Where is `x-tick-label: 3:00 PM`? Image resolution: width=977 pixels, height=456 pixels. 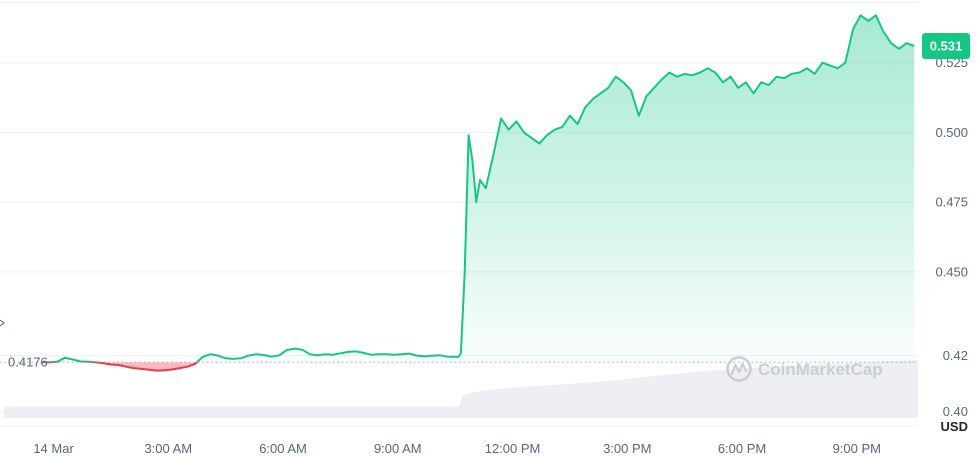
x-tick-label: 3:00 PM is located at coordinates (627, 448).